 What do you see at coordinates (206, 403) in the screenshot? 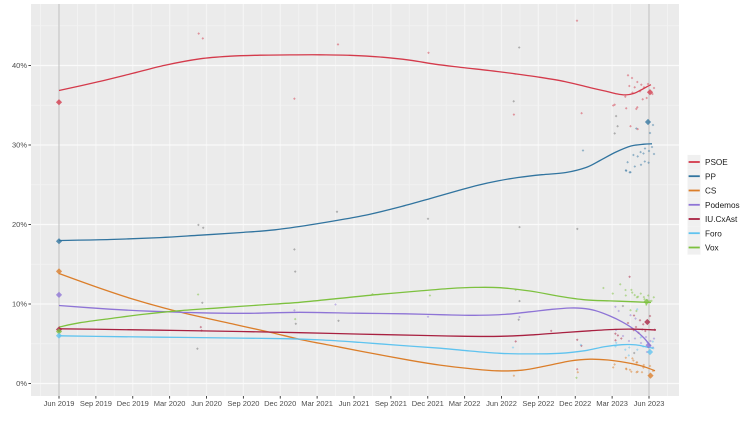
I see `svg-text: Jun 2020` at bounding box center [206, 403].